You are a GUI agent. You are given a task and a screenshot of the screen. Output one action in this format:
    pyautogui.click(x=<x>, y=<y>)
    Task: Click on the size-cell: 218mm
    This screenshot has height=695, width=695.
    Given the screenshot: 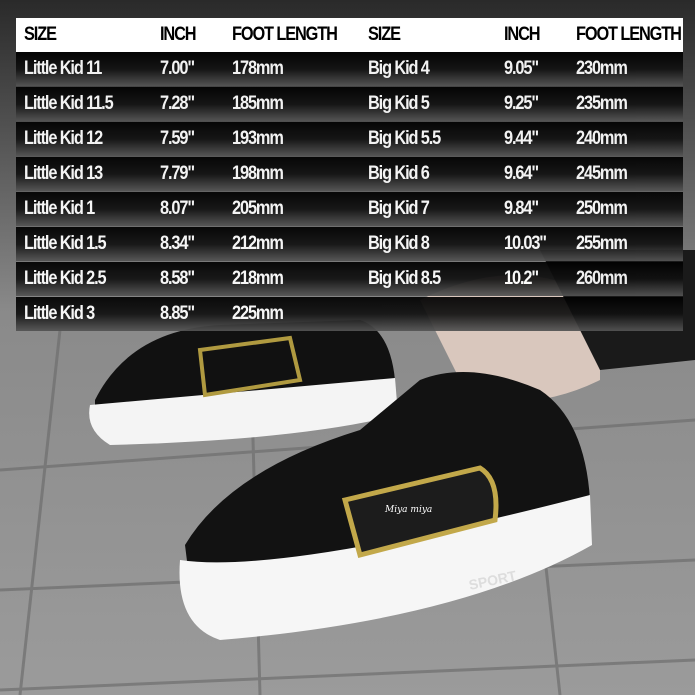 What is the action you would take?
    pyautogui.click(x=258, y=278)
    